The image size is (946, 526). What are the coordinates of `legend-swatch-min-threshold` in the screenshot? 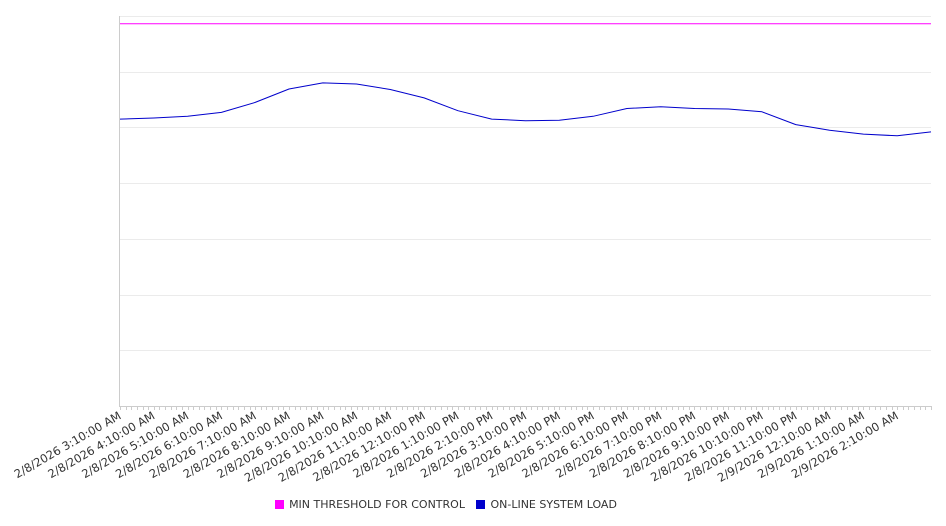 It's located at (280, 504).